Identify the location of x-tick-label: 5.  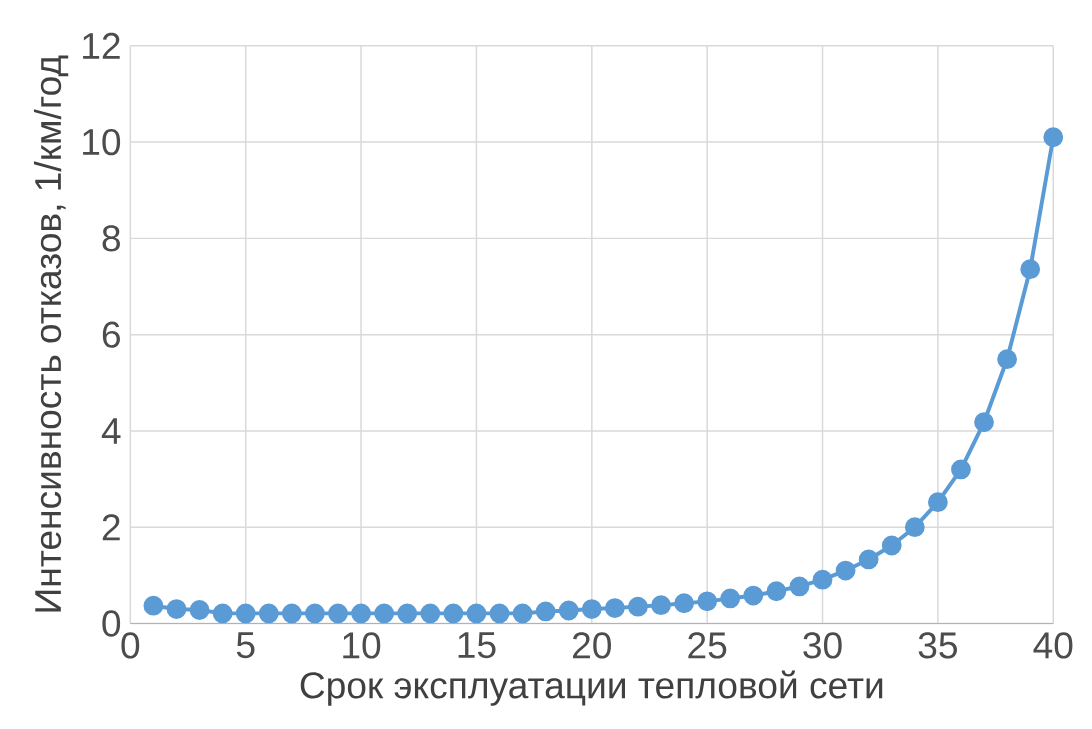
(245, 645).